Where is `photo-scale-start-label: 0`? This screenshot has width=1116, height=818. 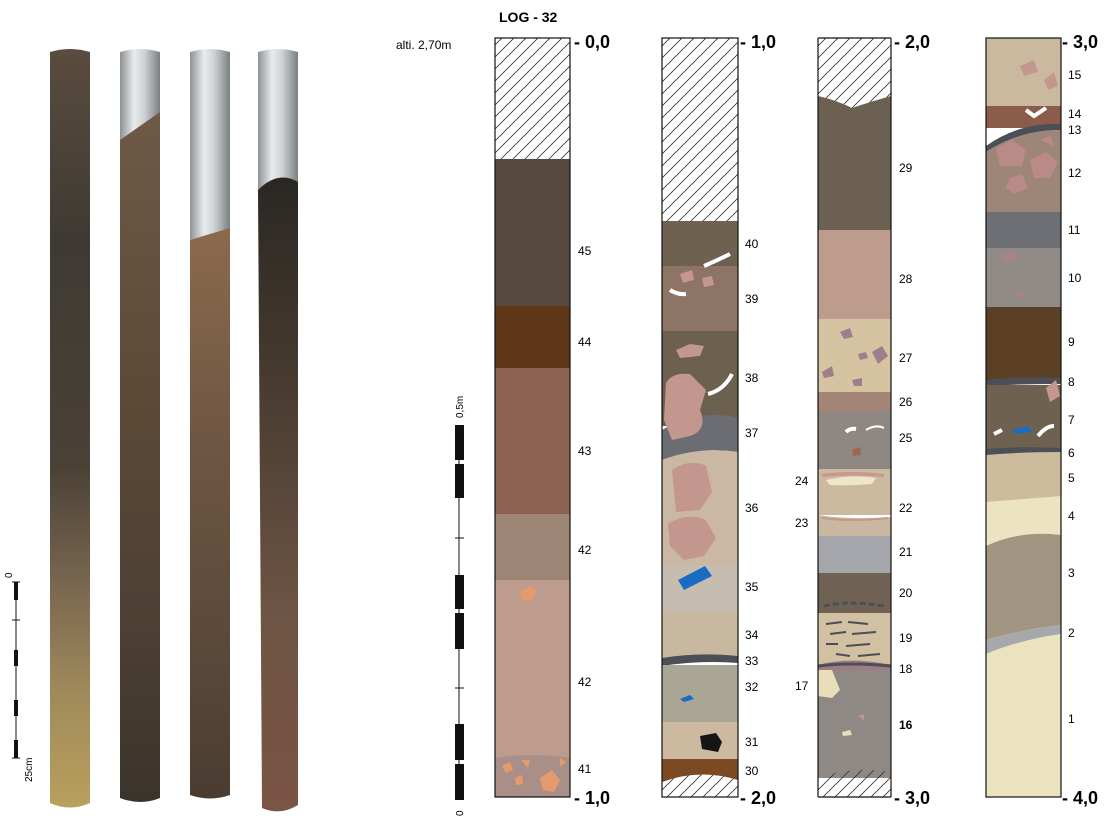 photo-scale-start-label: 0 is located at coordinates (9, 575).